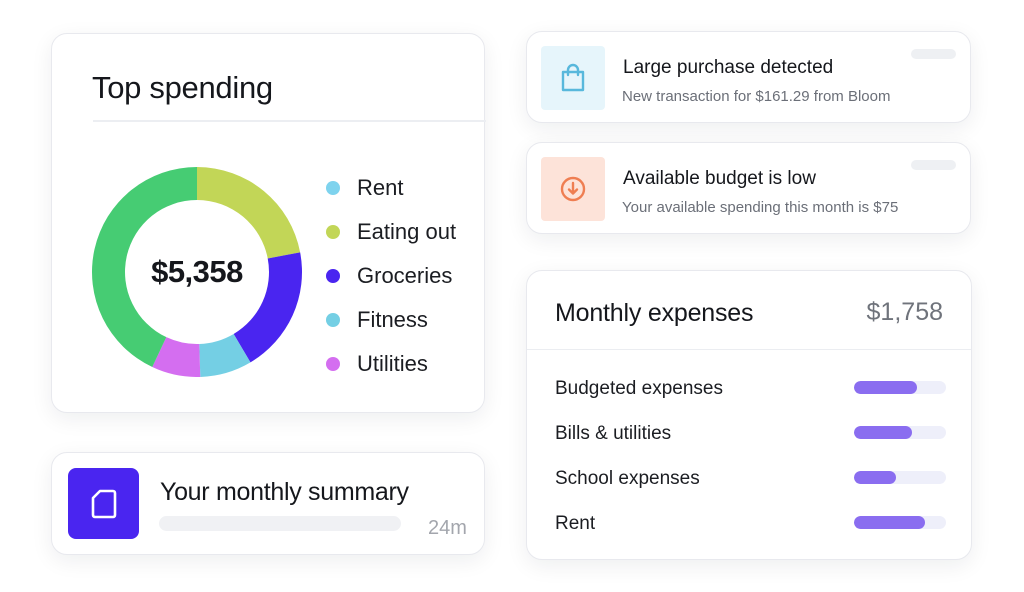 The width and height of the screenshot is (1024, 592). Describe the element at coordinates (750, 433) in the screenshot. I see `expense-row: Bills & utilities` at that location.